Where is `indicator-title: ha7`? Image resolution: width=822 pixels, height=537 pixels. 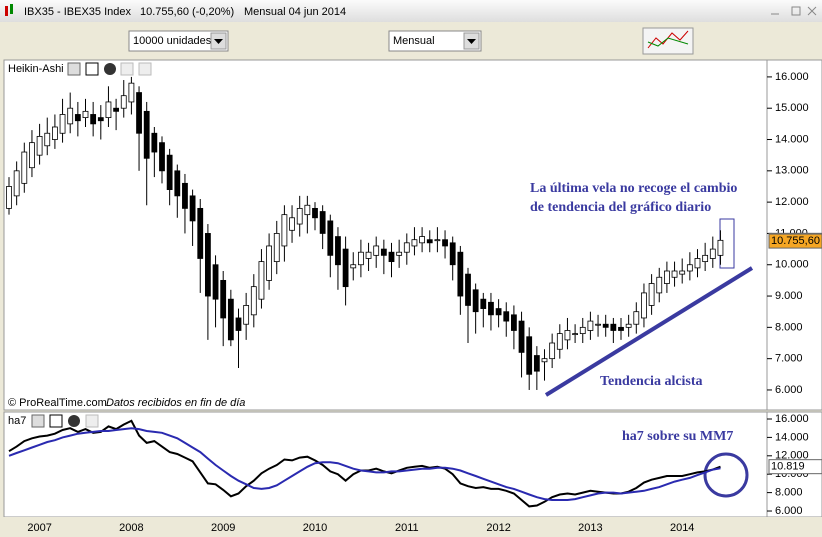 indicator-title: ha7 is located at coordinates (17, 421).